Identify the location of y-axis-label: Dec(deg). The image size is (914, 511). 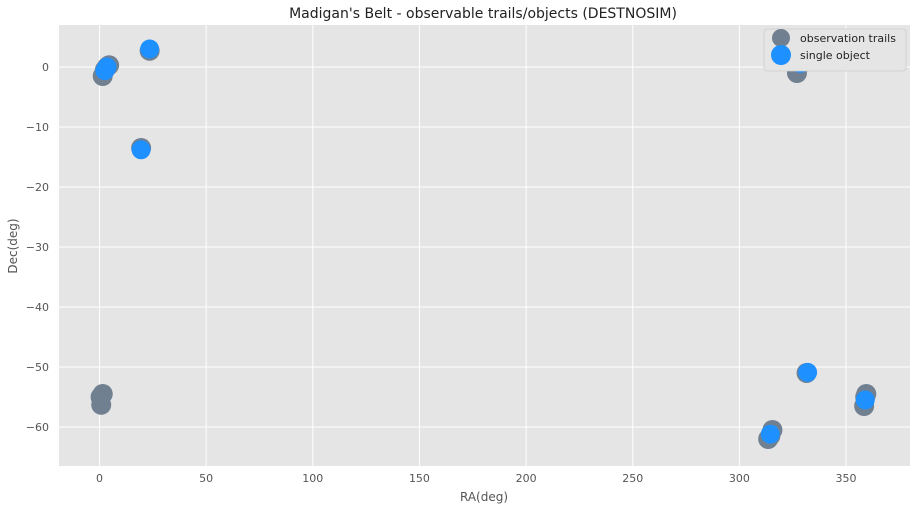
(13, 245).